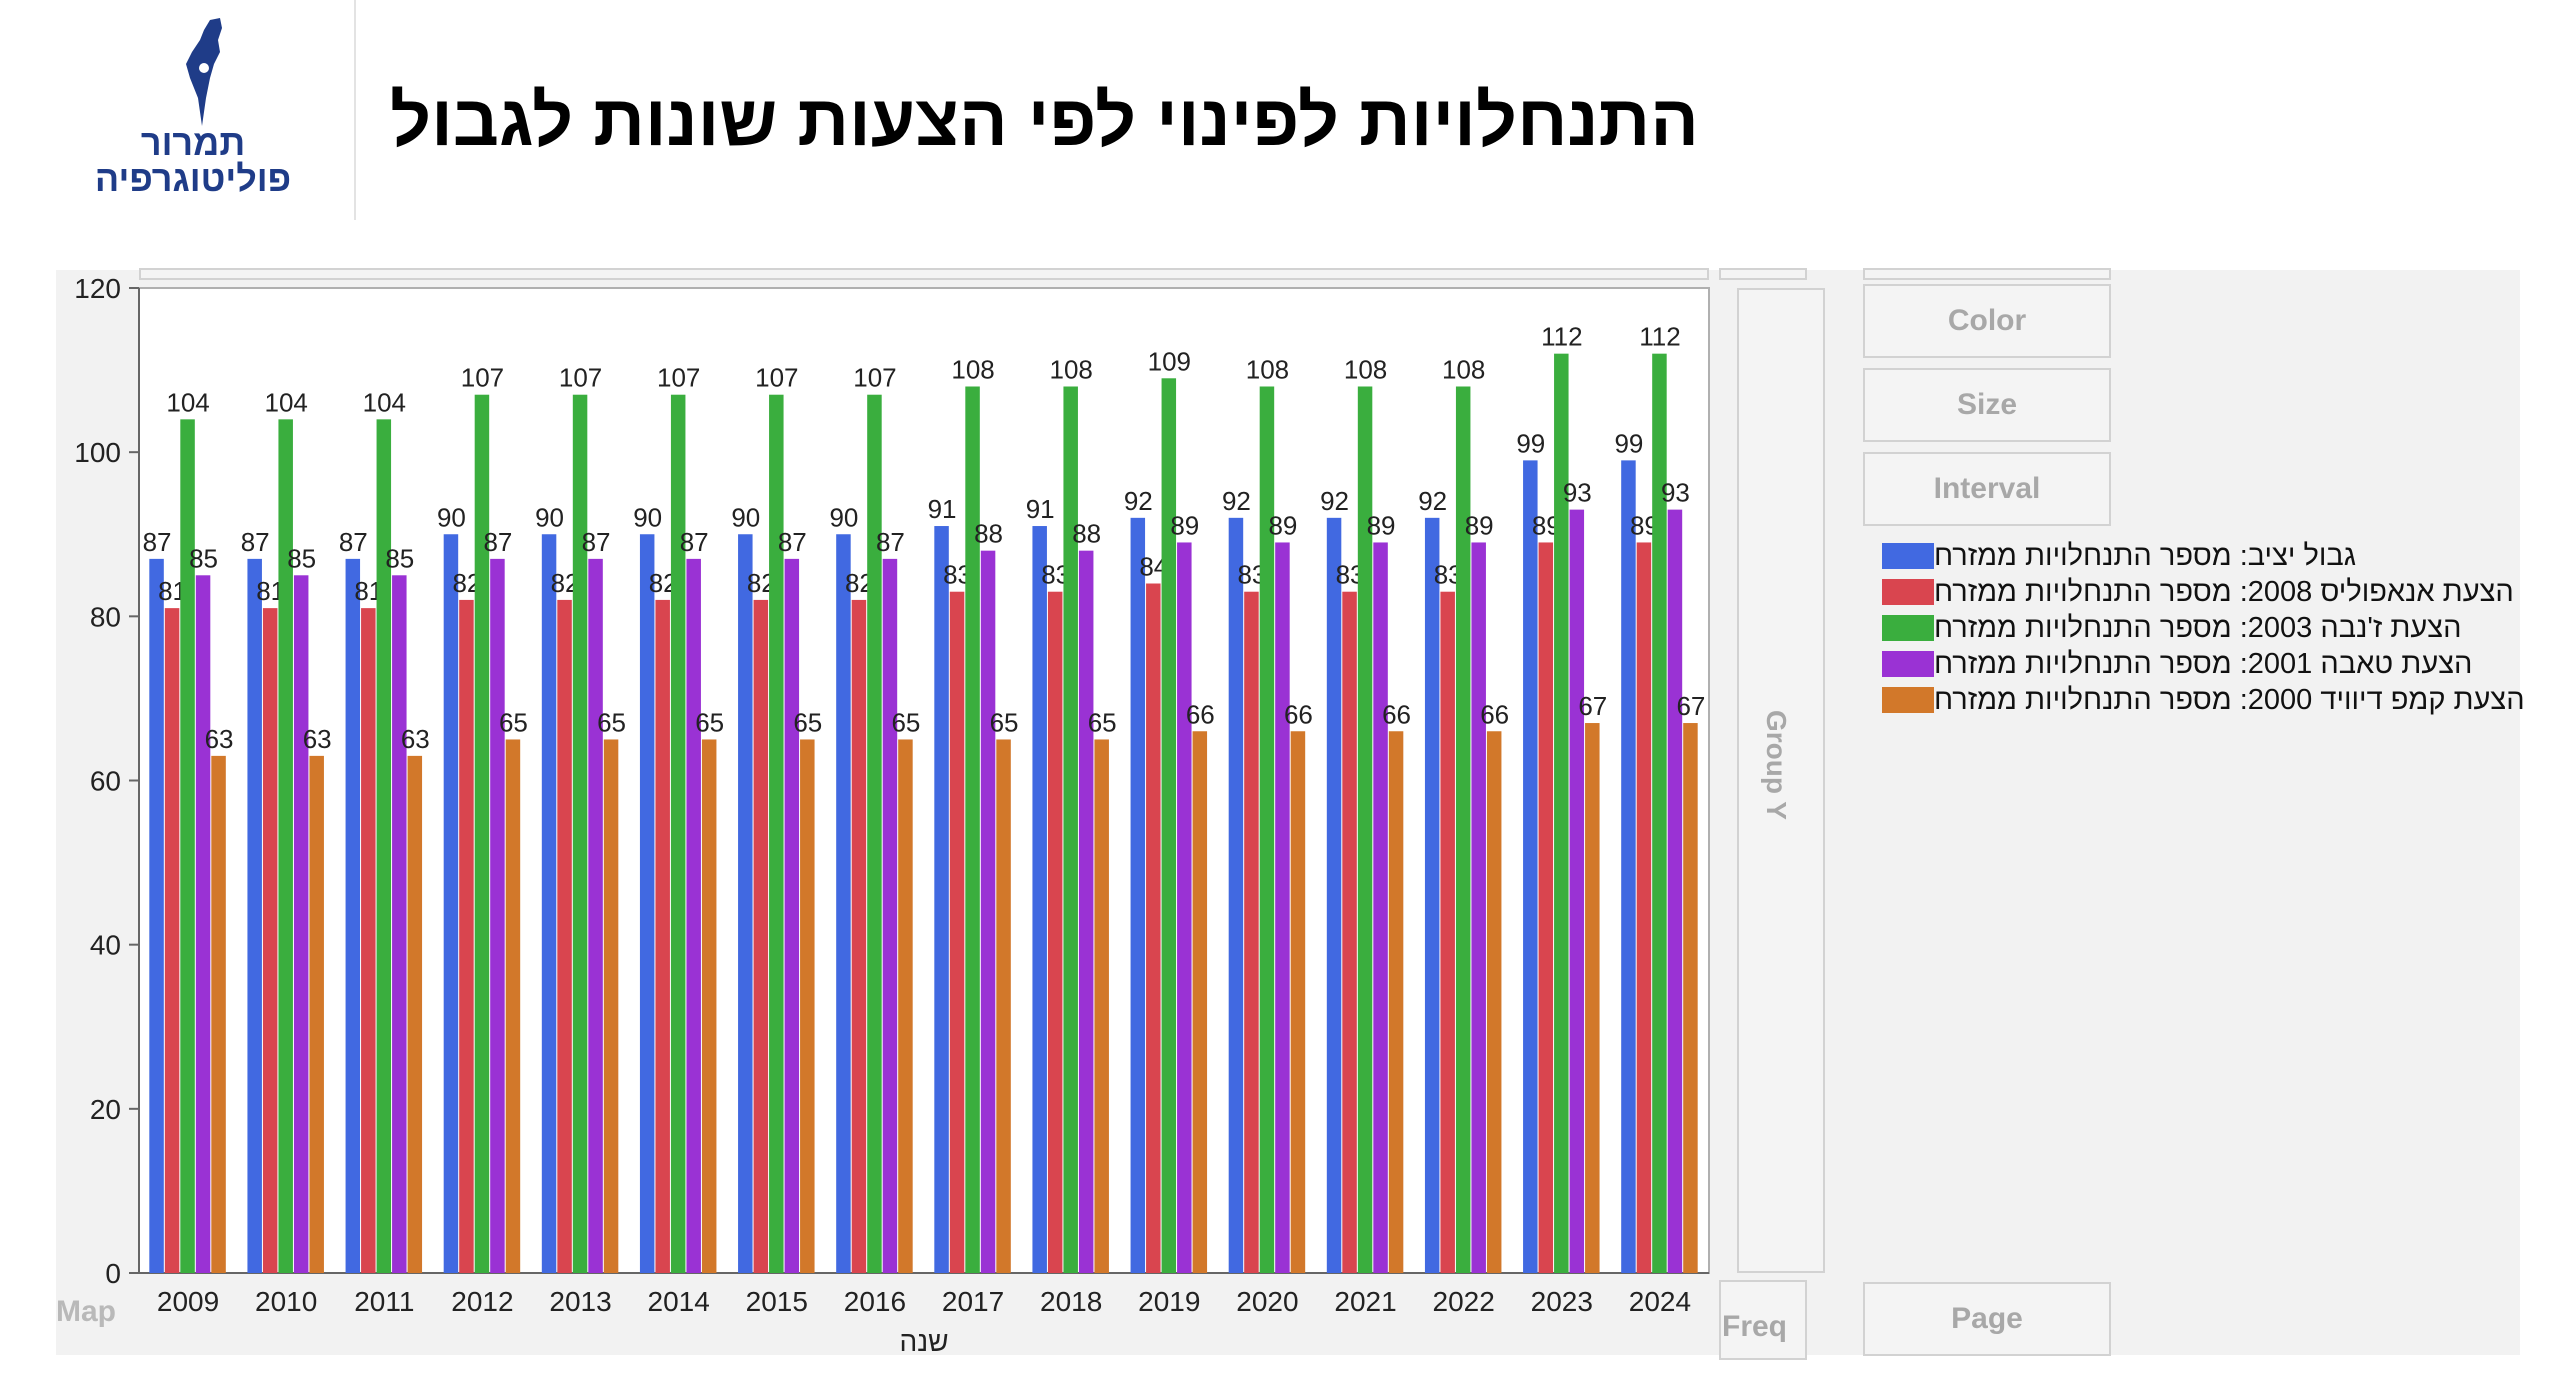 Image resolution: width=2555 pixels, height=1378 pixels. I want to click on overlay-drop-zone, so click(1987, 274).